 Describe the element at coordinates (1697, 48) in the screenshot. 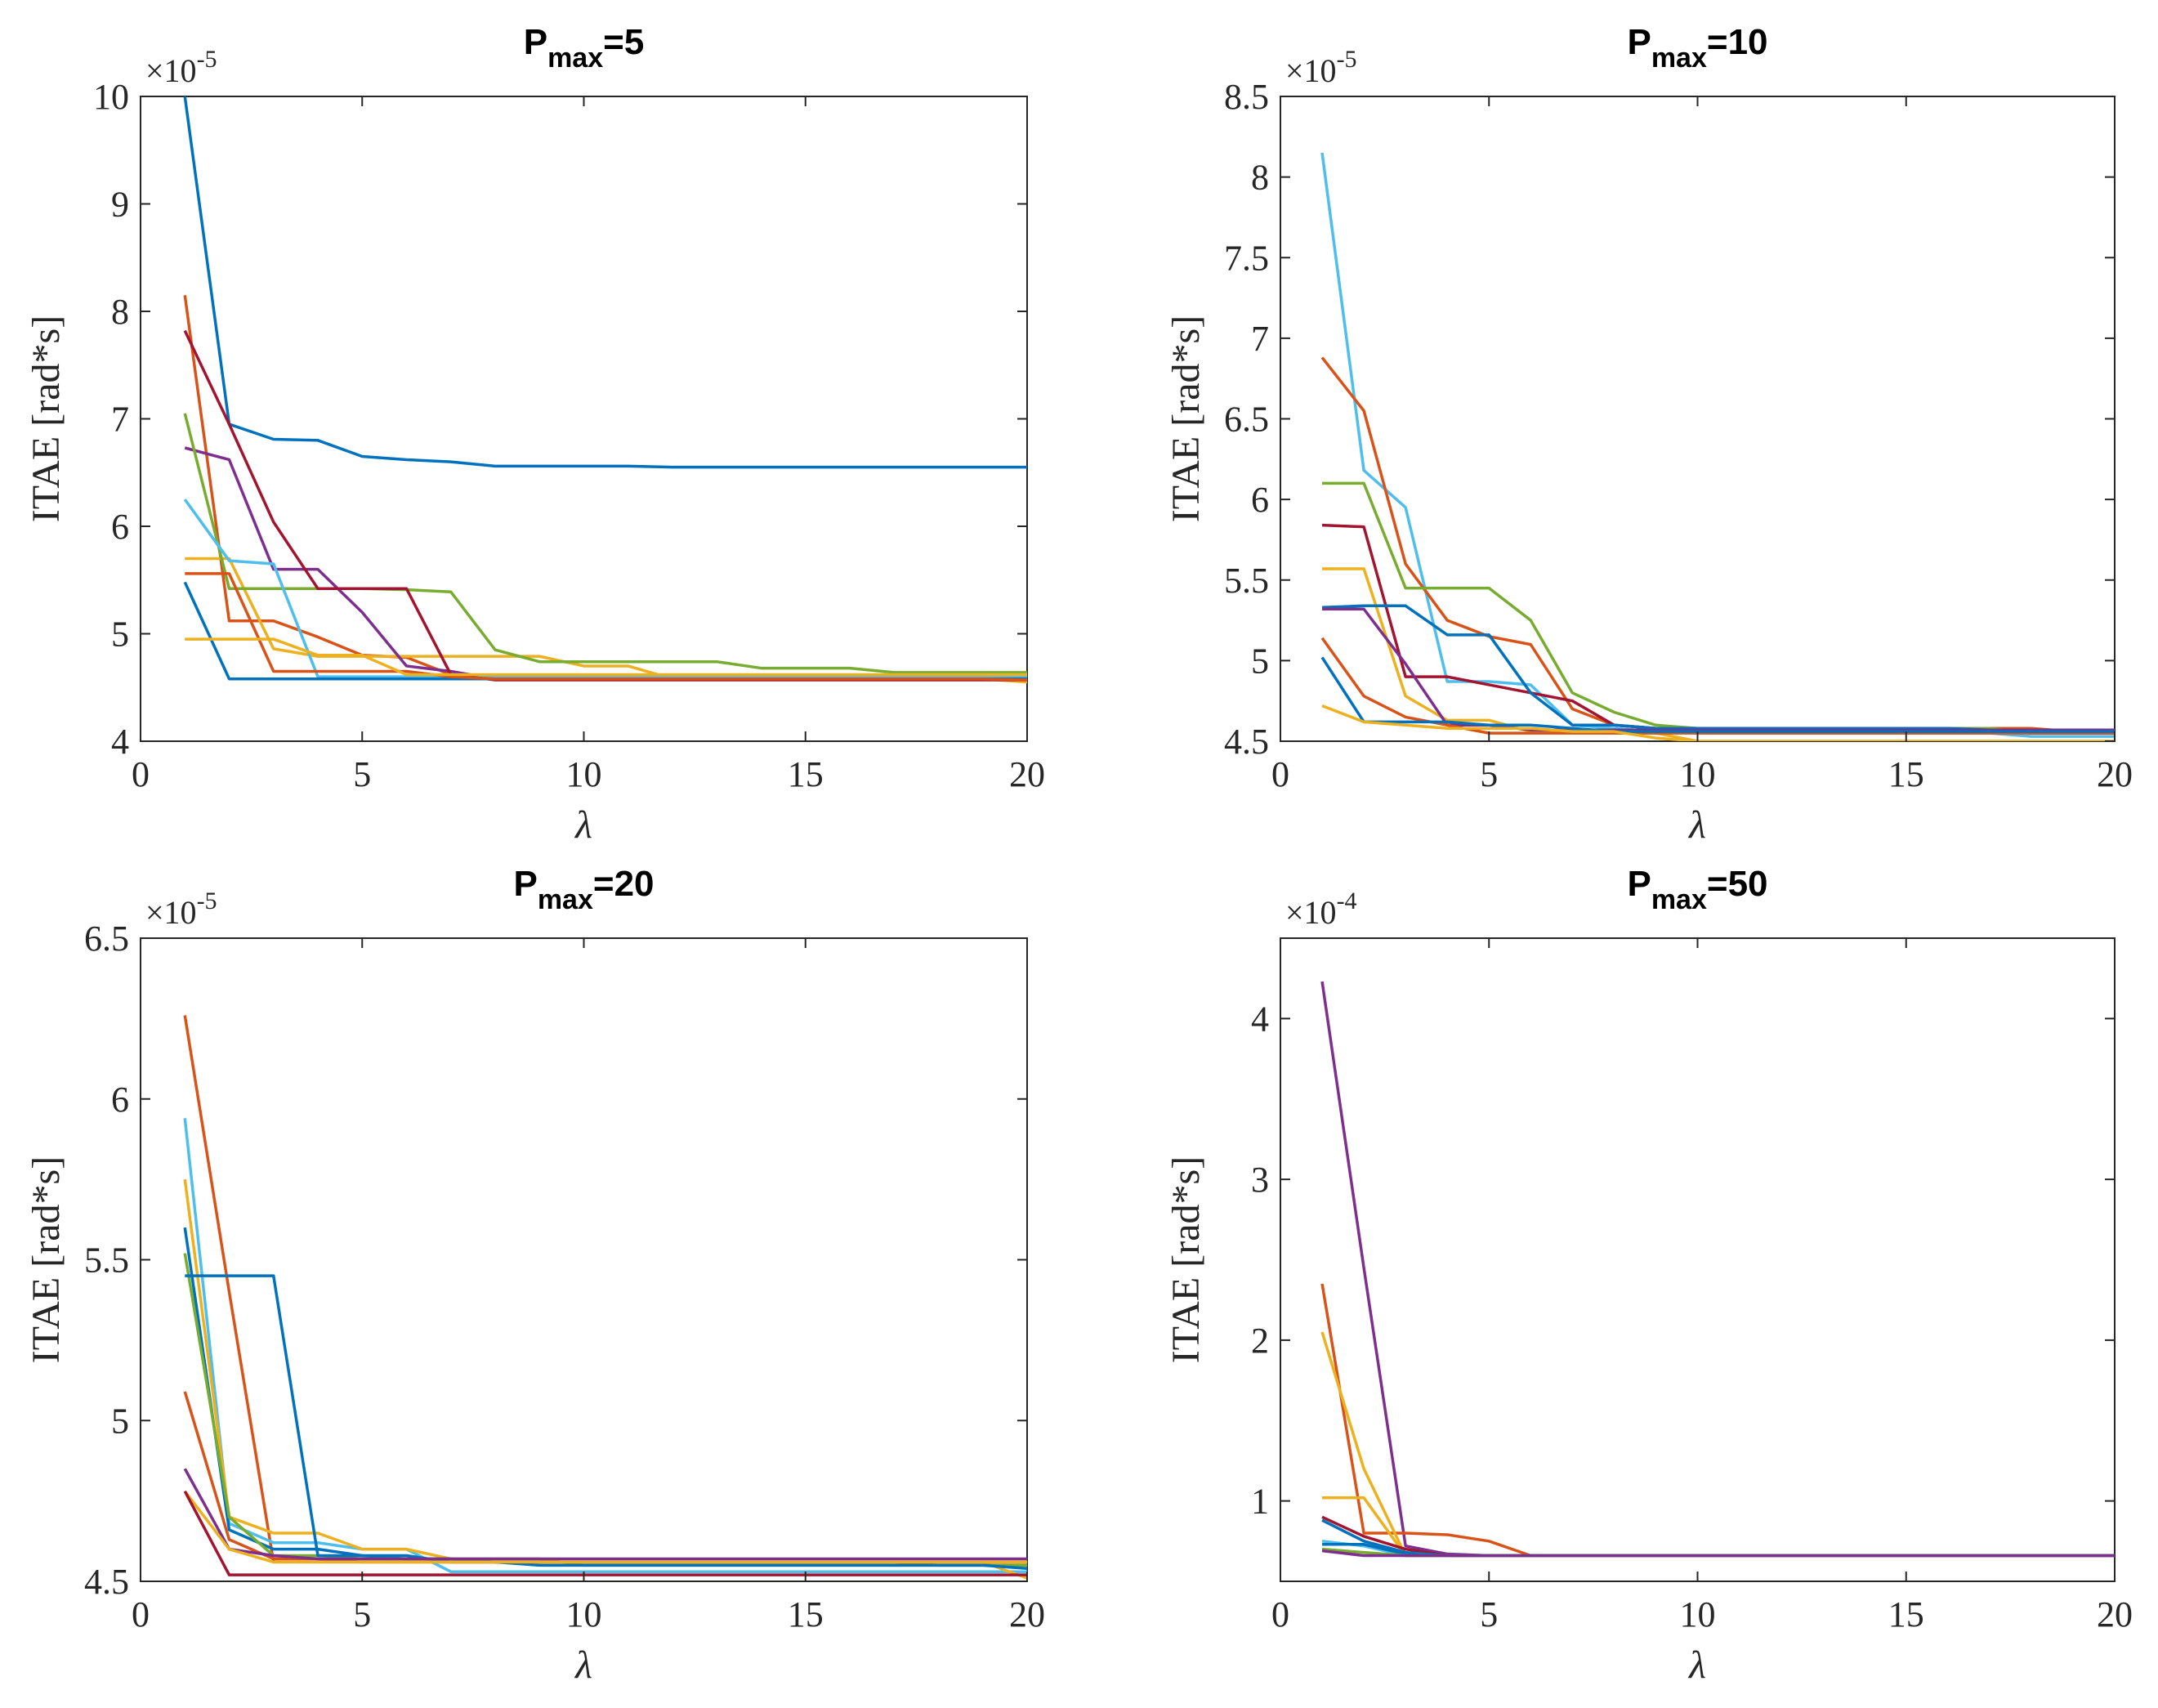

I see `chart-title: Pmax=10` at that location.